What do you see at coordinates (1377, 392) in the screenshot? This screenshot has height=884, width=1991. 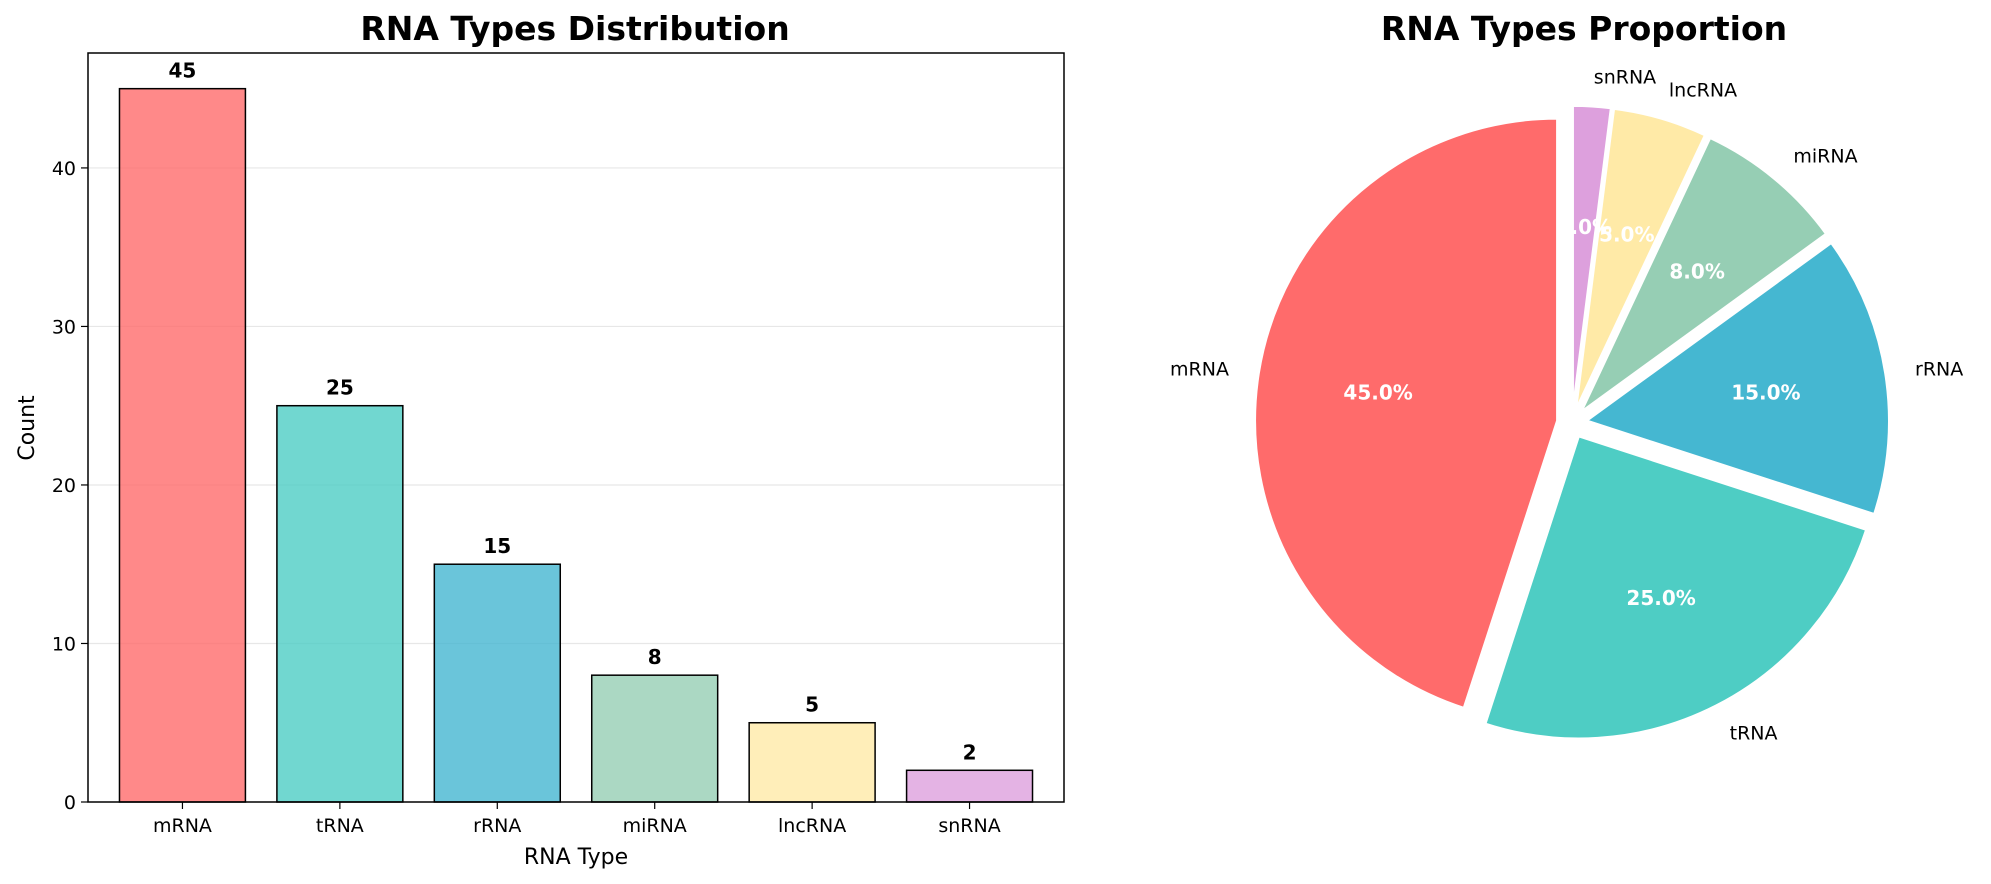 I see `pie-percent-mrna: 45.0%` at bounding box center [1377, 392].